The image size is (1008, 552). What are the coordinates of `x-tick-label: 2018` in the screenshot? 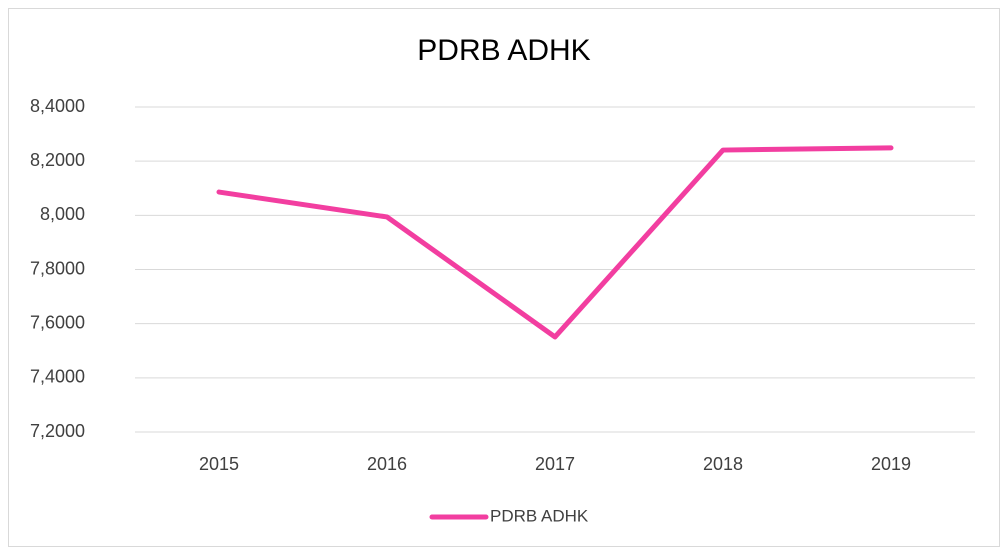 It's located at (723, 464).